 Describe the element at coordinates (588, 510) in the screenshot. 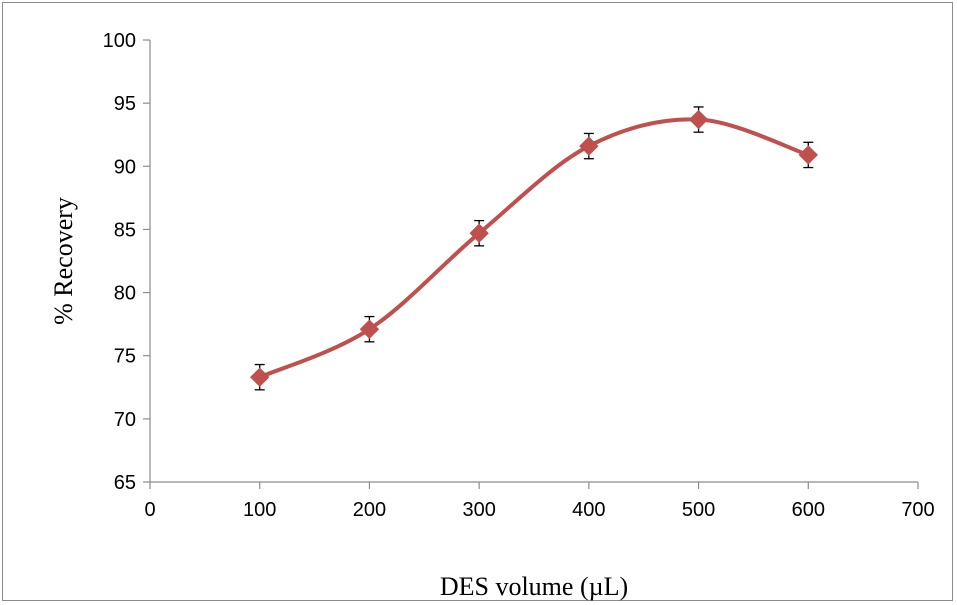

I see `x-tick-label: 400` at that location.